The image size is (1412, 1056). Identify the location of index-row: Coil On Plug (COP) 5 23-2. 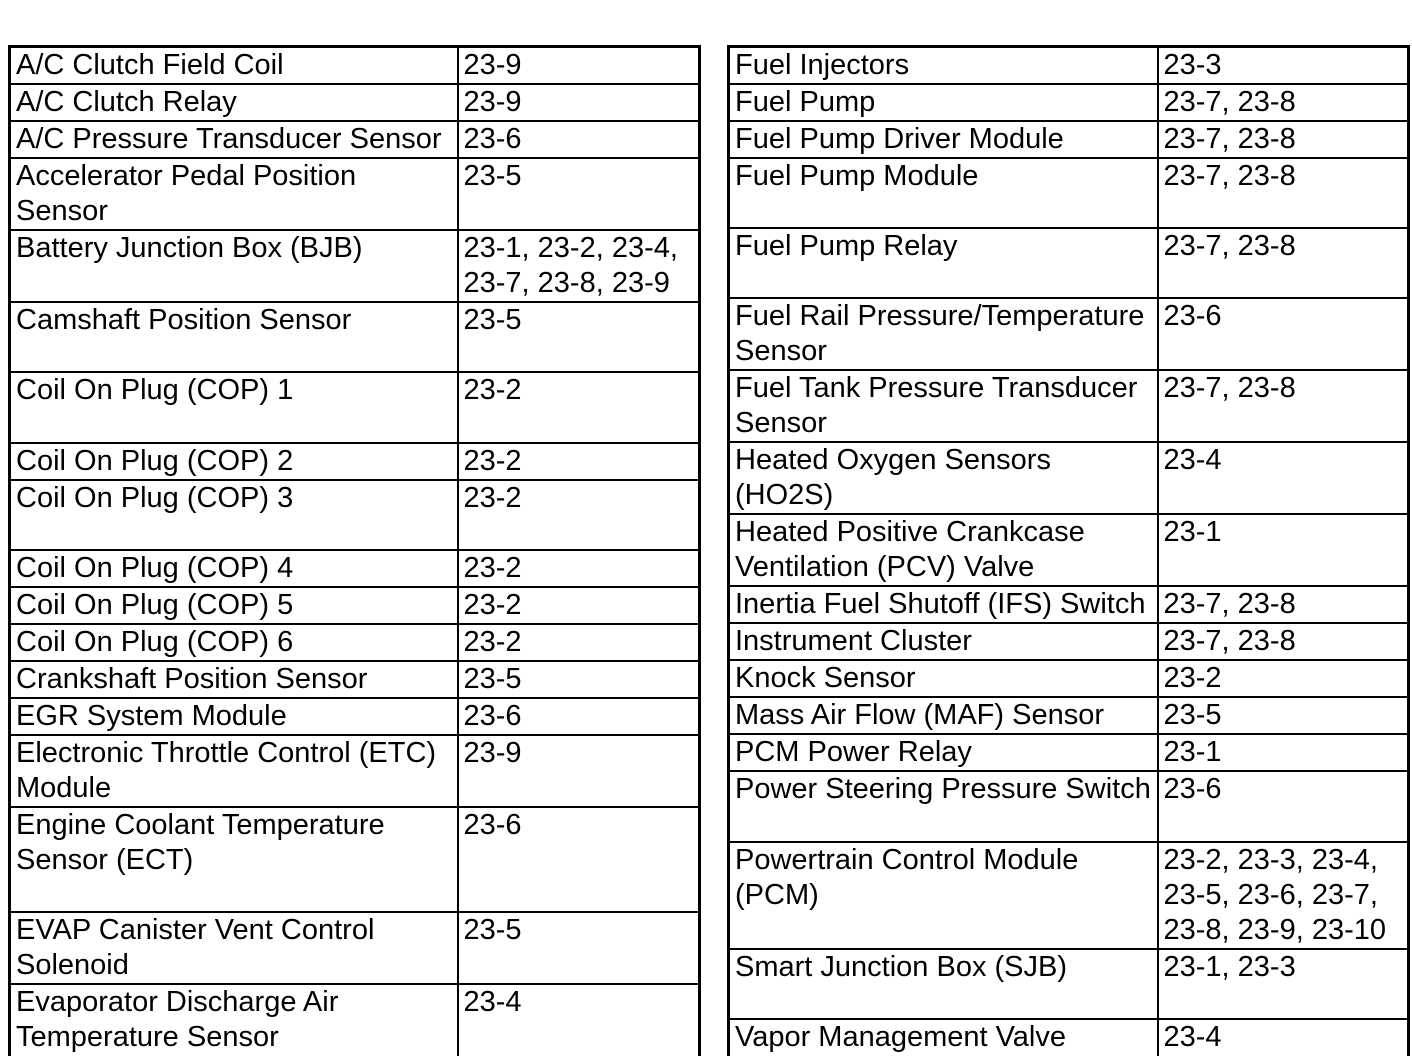
(354, 605).